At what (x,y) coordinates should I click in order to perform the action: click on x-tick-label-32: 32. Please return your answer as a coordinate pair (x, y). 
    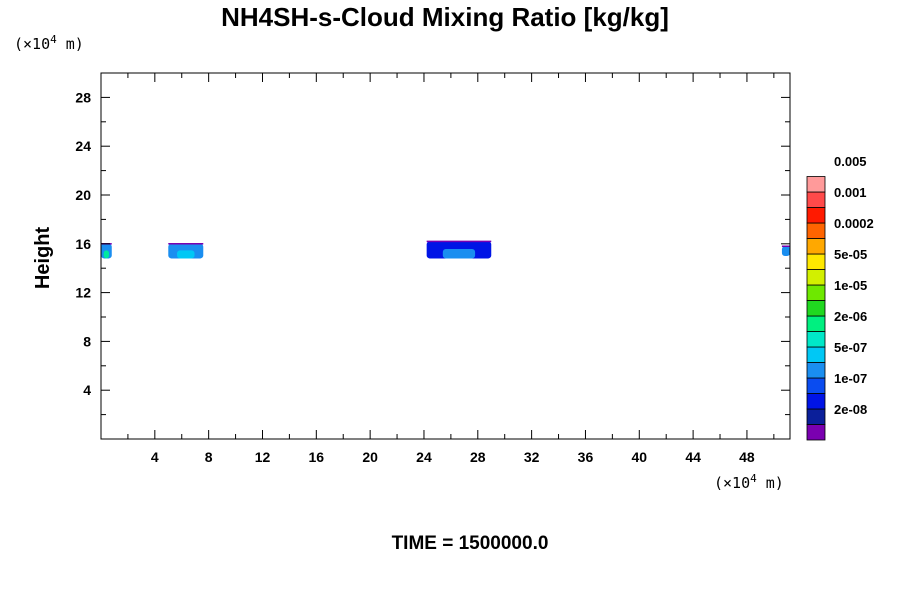
    Looking at the image, I should click on (532, 457).